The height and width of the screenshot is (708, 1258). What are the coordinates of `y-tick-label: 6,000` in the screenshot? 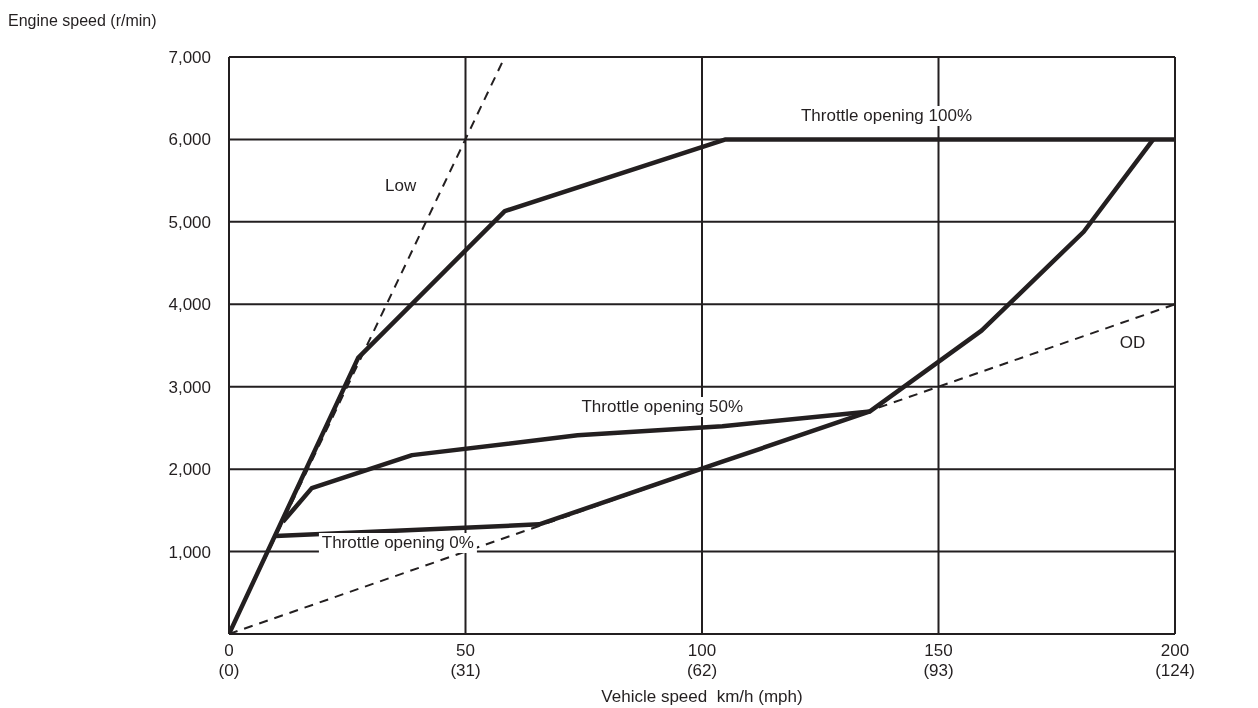 It's located at (189, 140).